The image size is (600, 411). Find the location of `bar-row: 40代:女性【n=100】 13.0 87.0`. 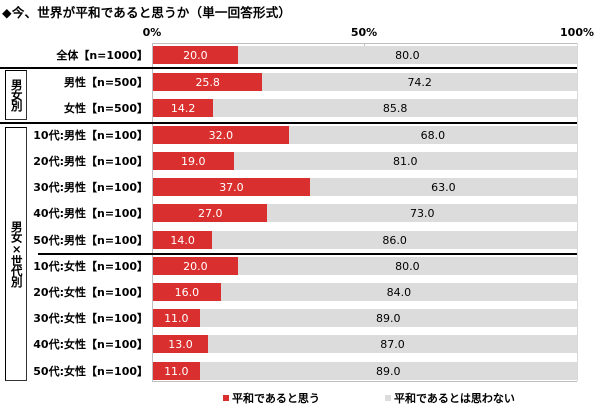

bar-row: 40代:女性【n=100】 13.0 87.0 is located at coordinates (300, 344).